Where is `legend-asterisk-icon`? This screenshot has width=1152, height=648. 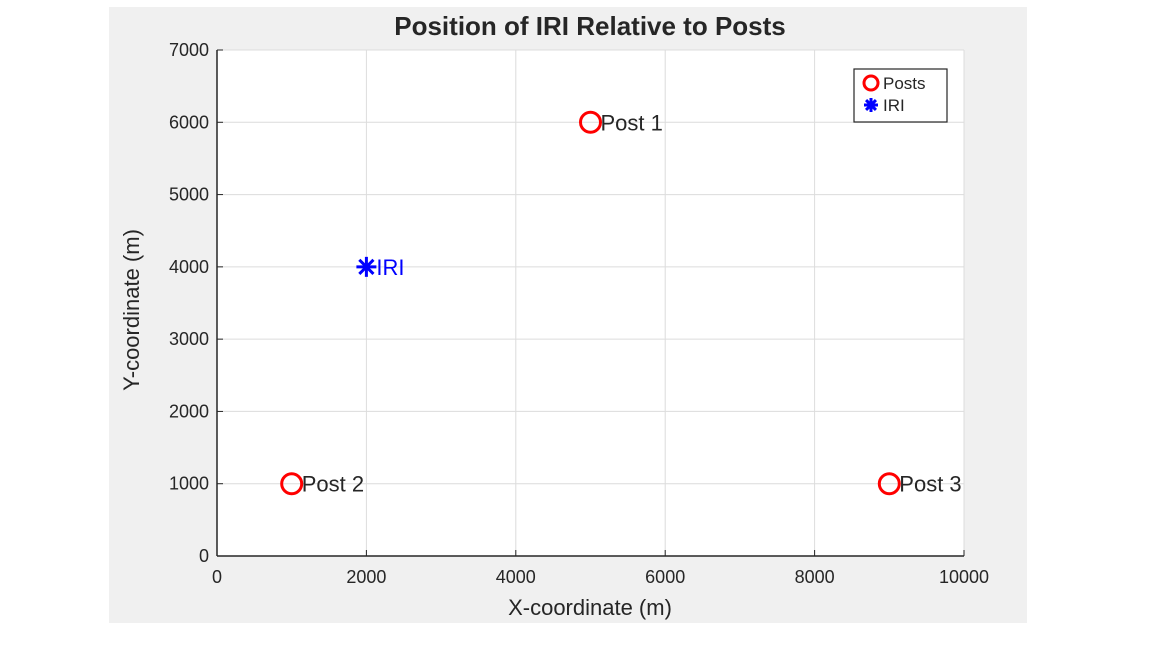
legend-asterisk-icon is located at coordinates (871, 105).